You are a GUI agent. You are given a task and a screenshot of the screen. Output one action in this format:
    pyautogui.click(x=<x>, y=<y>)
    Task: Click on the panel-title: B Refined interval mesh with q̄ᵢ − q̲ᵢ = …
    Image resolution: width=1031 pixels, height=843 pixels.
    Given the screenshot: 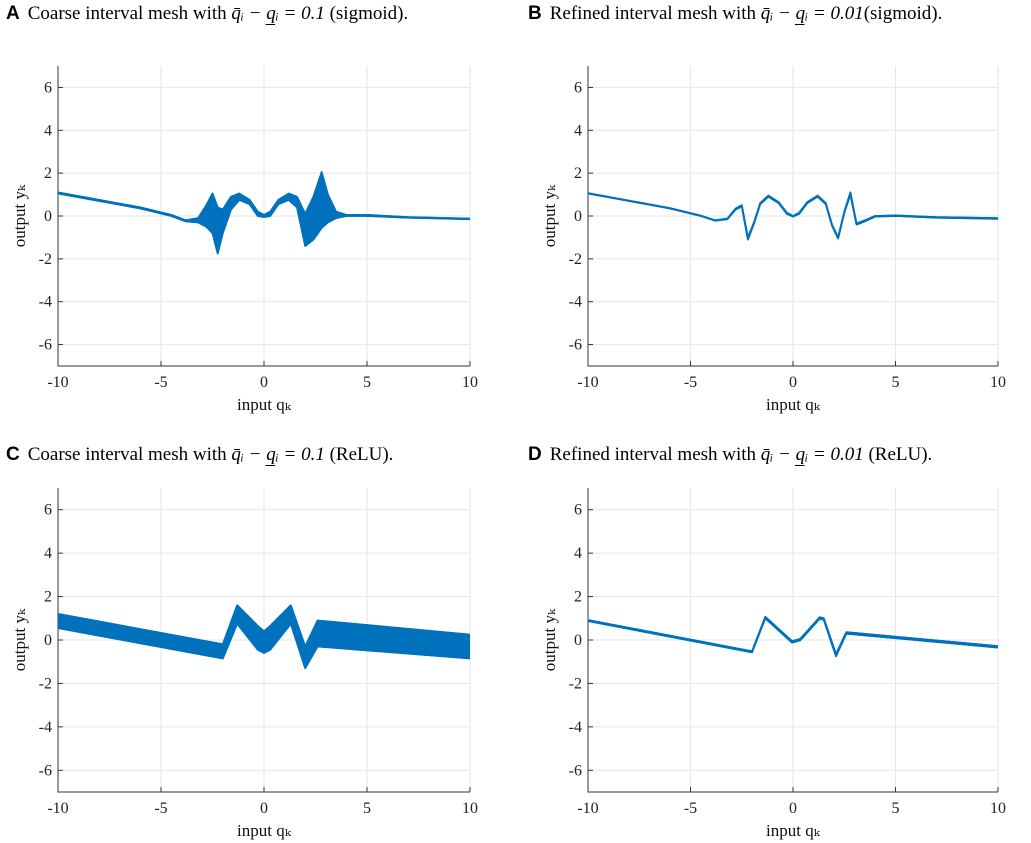 What is the action you would take?
    pyautogui.click(x=735, y=14)
    